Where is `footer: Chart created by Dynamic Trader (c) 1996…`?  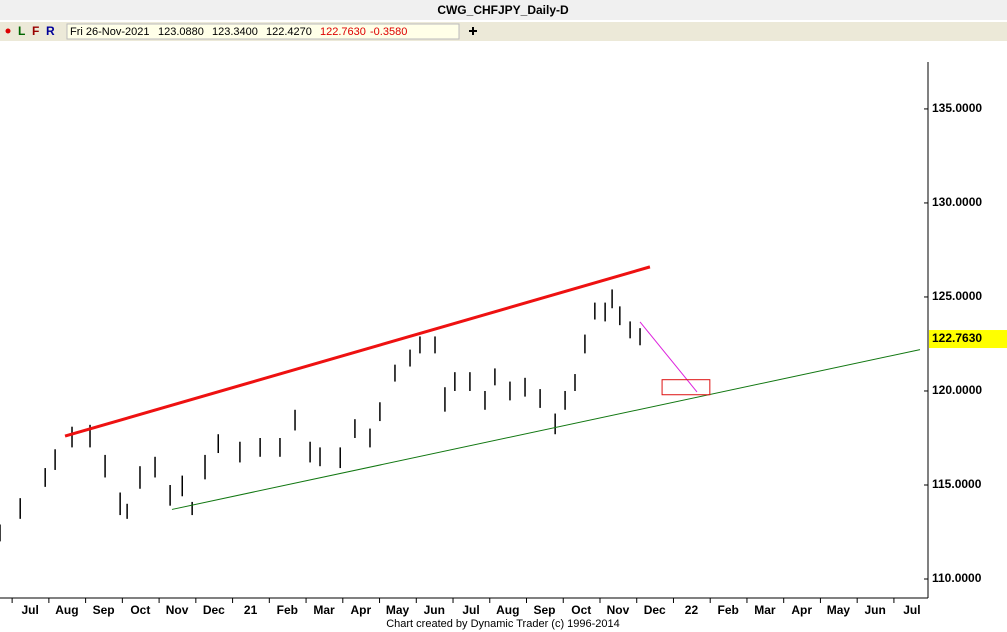 footer: Chart created by Dynamic Trader (c) 1996… is located at coordinates (503, 624).